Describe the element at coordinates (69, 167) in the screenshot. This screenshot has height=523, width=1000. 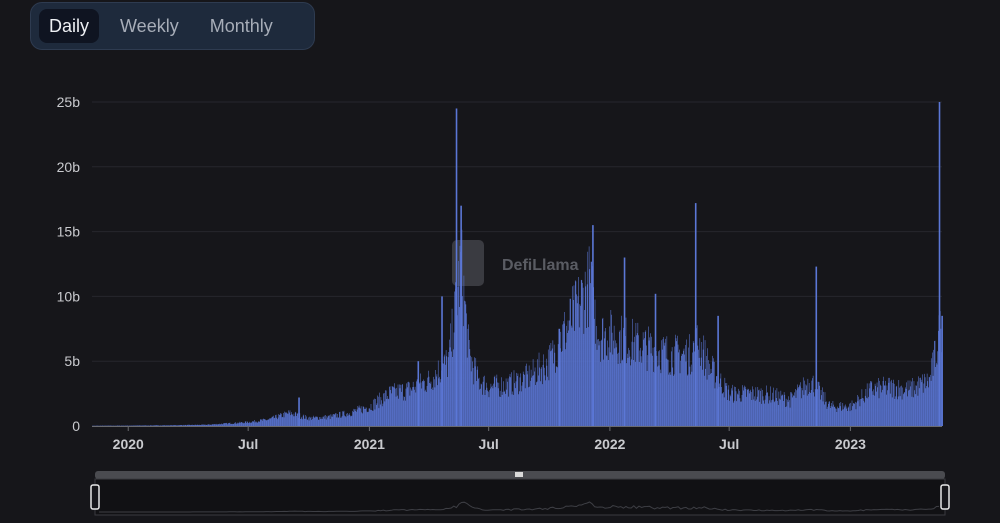
I see `y-tick-label: 20b` at that location.